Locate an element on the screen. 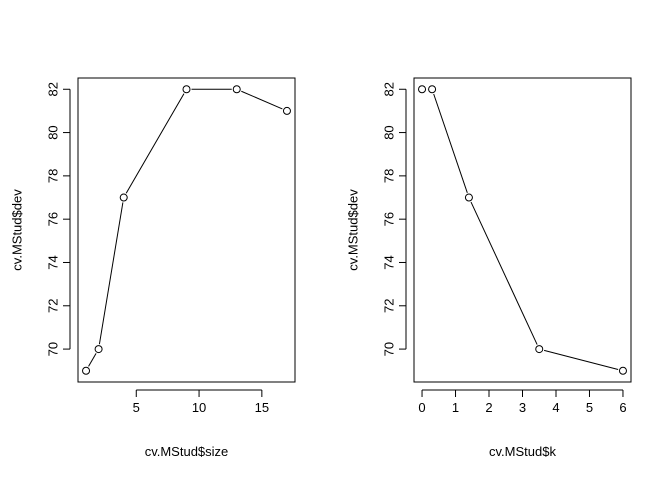 The height and width of the screenshot is (480, 672). x-tick-label: 4 is located at coordinates (555, 407).